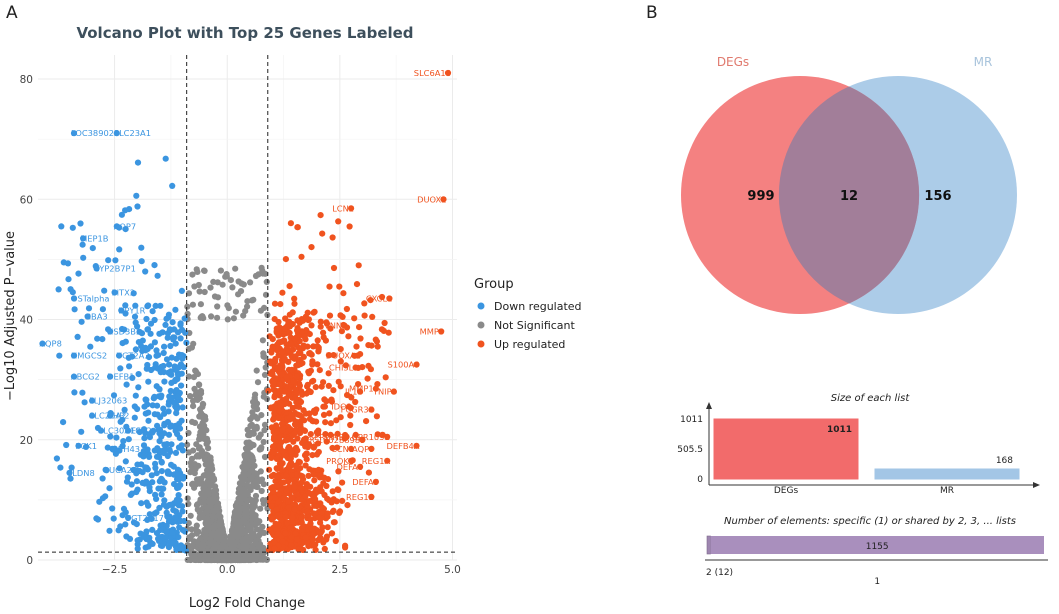 This screenshot has height=614, width=1059. I want to click on volcano-title: Volcano Plot with Top 25 Genes Labeled, so click(244, 33).